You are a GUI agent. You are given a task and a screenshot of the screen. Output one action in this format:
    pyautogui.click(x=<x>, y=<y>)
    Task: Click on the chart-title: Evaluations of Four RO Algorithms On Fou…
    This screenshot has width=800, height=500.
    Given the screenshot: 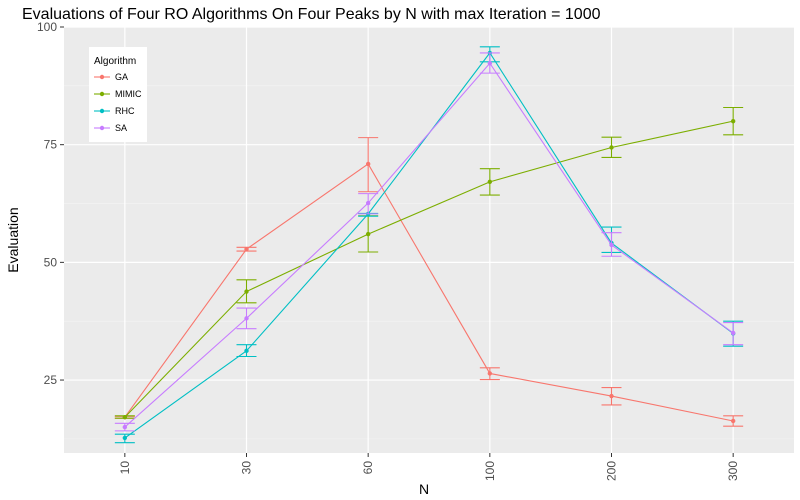 What is the action you would take?
    pyautogui.click(x=311, y=14)
    